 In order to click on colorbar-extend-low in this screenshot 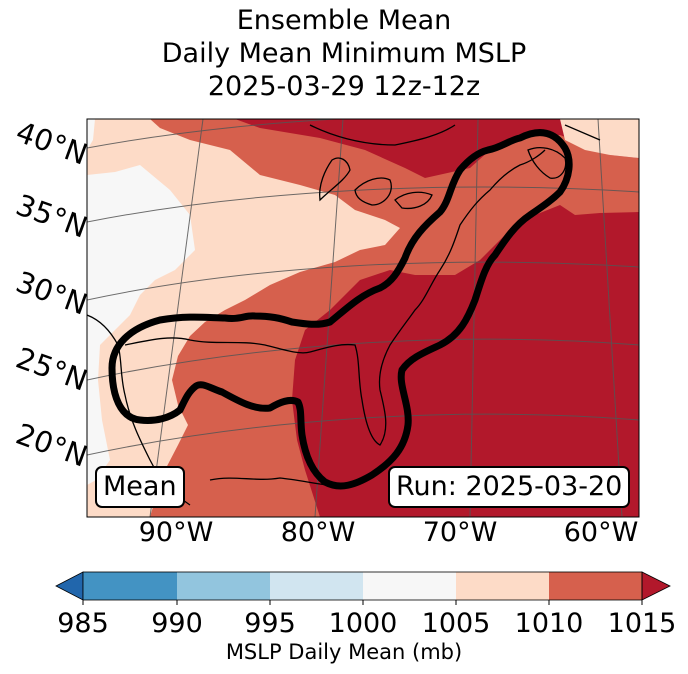, I will do `click(69, 586)`.